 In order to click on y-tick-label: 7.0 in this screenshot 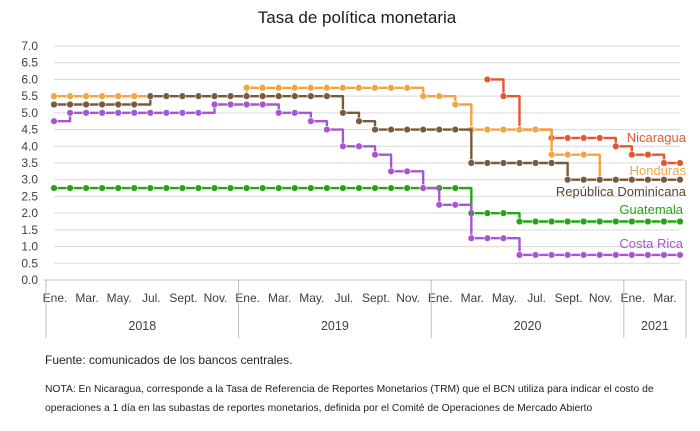, I will do `click(29, 46)`.